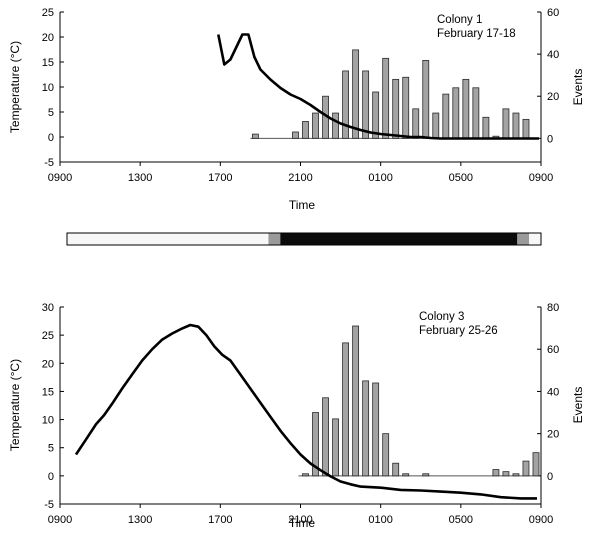  I want to click on left-y-ticks: -5 0 5 10 15 20 25, so click(53, 88).